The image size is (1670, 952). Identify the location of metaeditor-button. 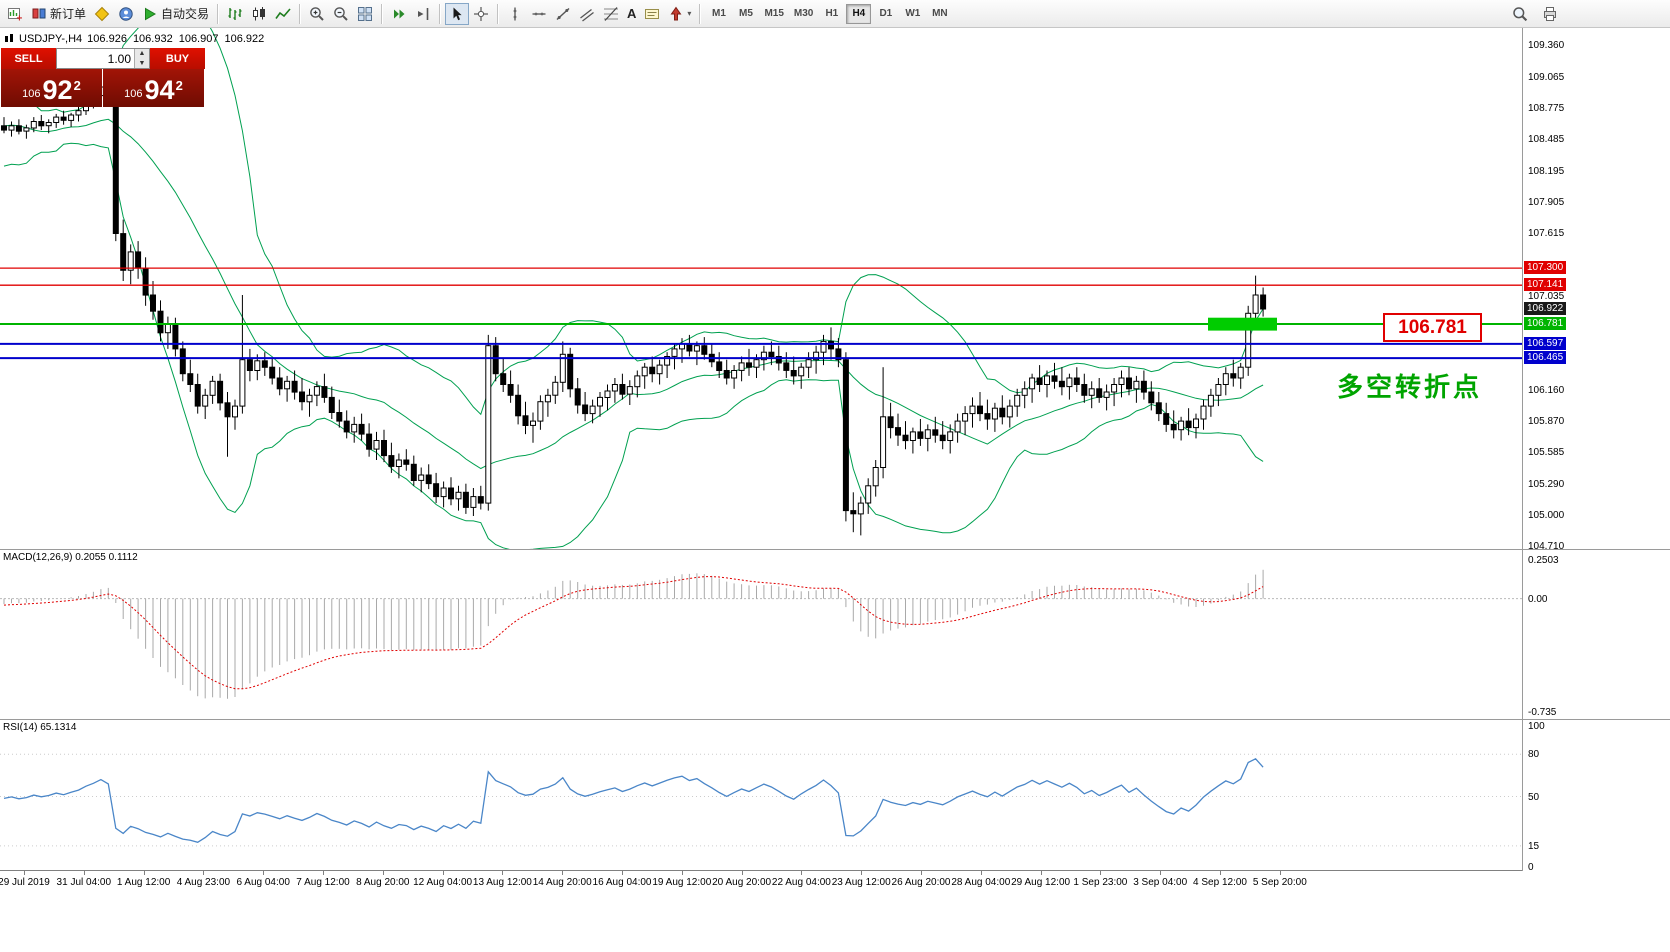
(102, 14).